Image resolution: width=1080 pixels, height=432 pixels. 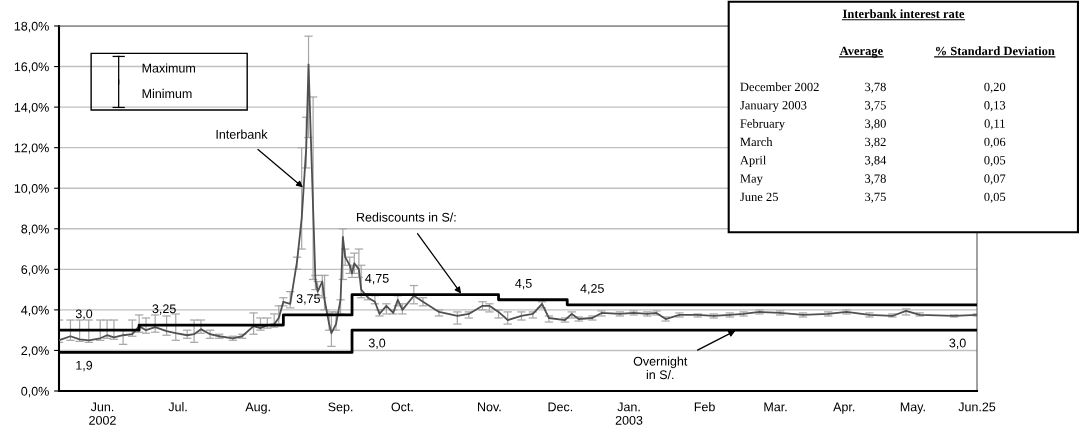 What do you see at coordinates (257, 408) in the screenshot?
I see `x-tick-label: Aug.` at bounding box center [257, 408].